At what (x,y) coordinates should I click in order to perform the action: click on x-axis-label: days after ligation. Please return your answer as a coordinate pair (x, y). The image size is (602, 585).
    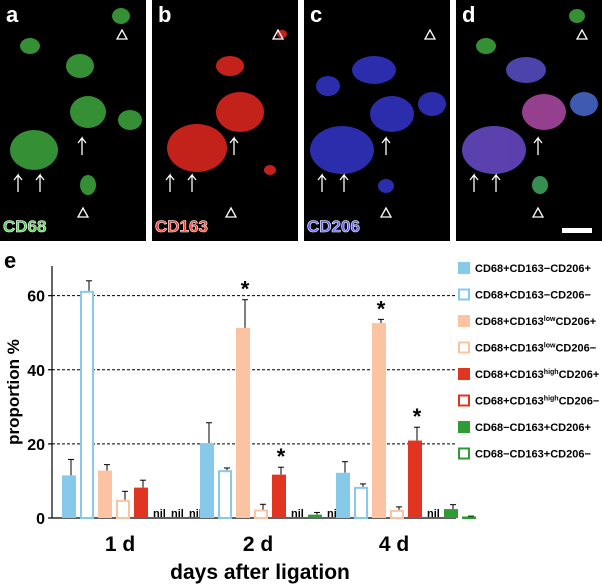
    Looking at the image, I should click on (260, 572).